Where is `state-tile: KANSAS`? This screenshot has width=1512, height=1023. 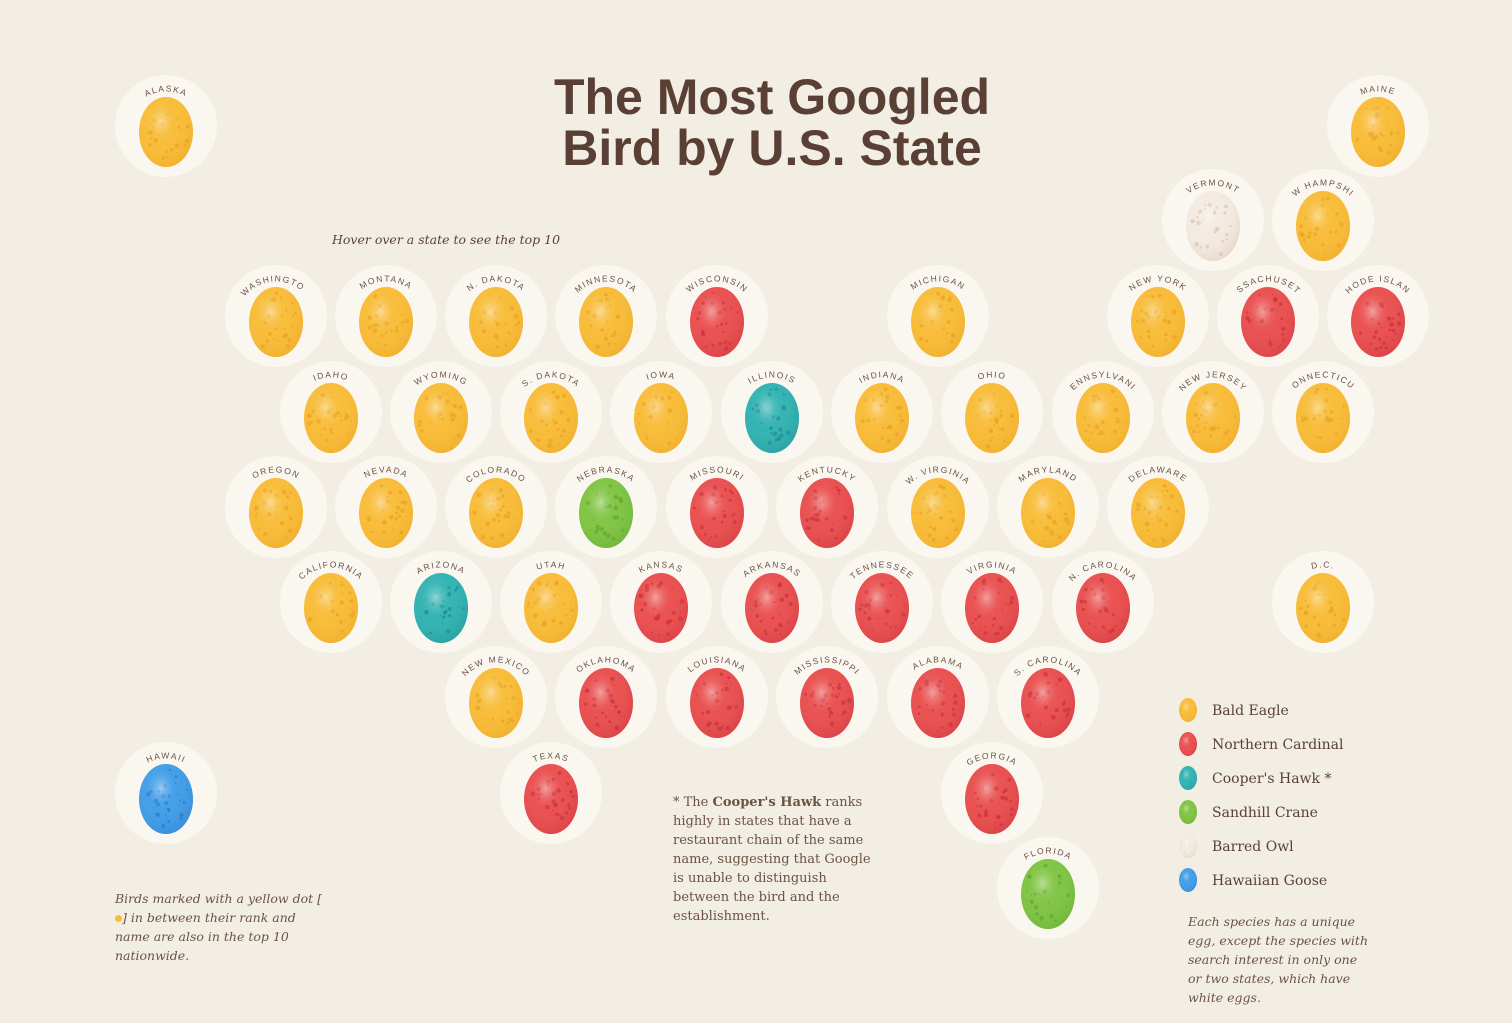 state-tile: KANSAS is located at coordinates (661, 602).